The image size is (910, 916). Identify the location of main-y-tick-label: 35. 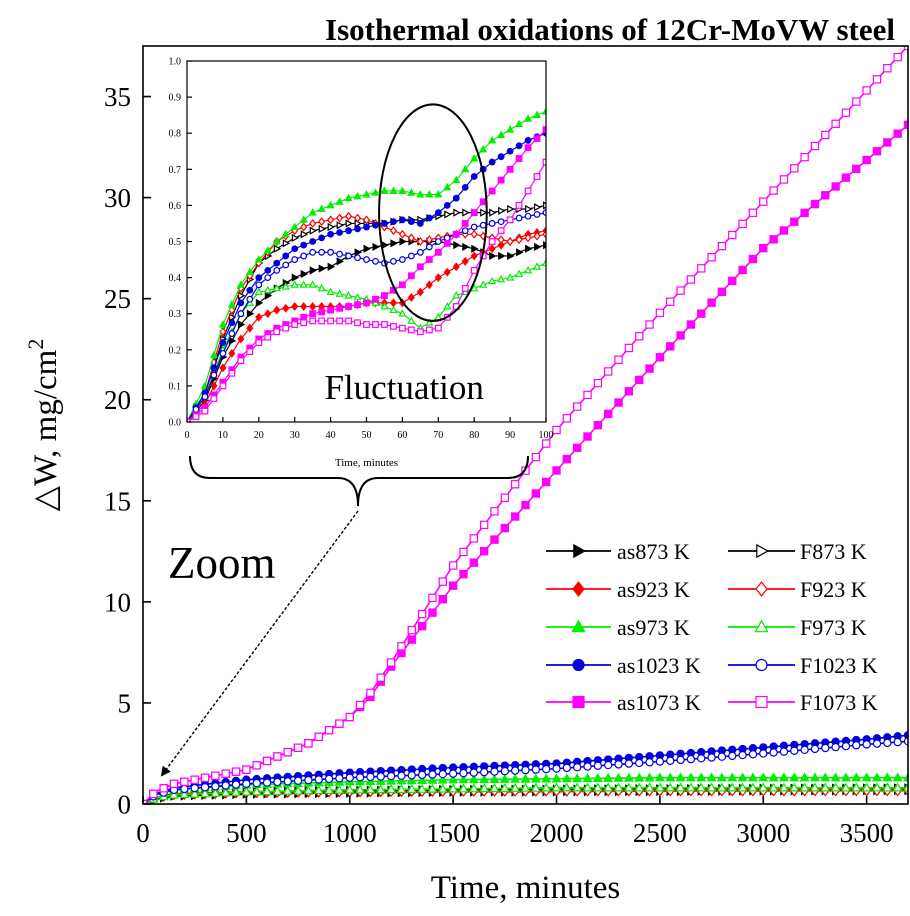
(117, 97).